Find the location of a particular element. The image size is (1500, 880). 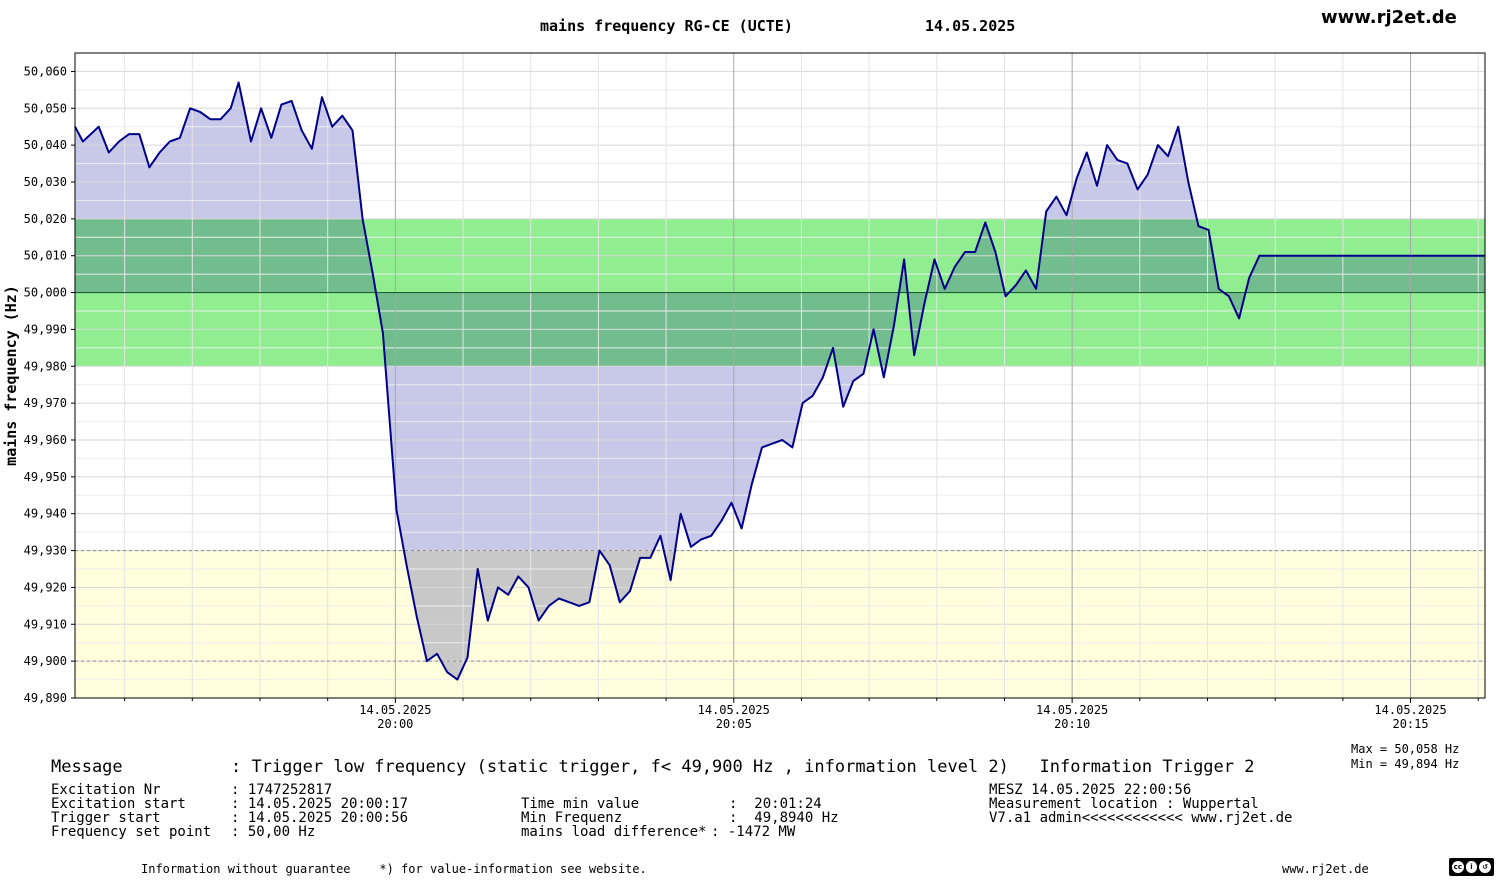

info-value: : 20:01:24 is located at coordinates (775, 804).